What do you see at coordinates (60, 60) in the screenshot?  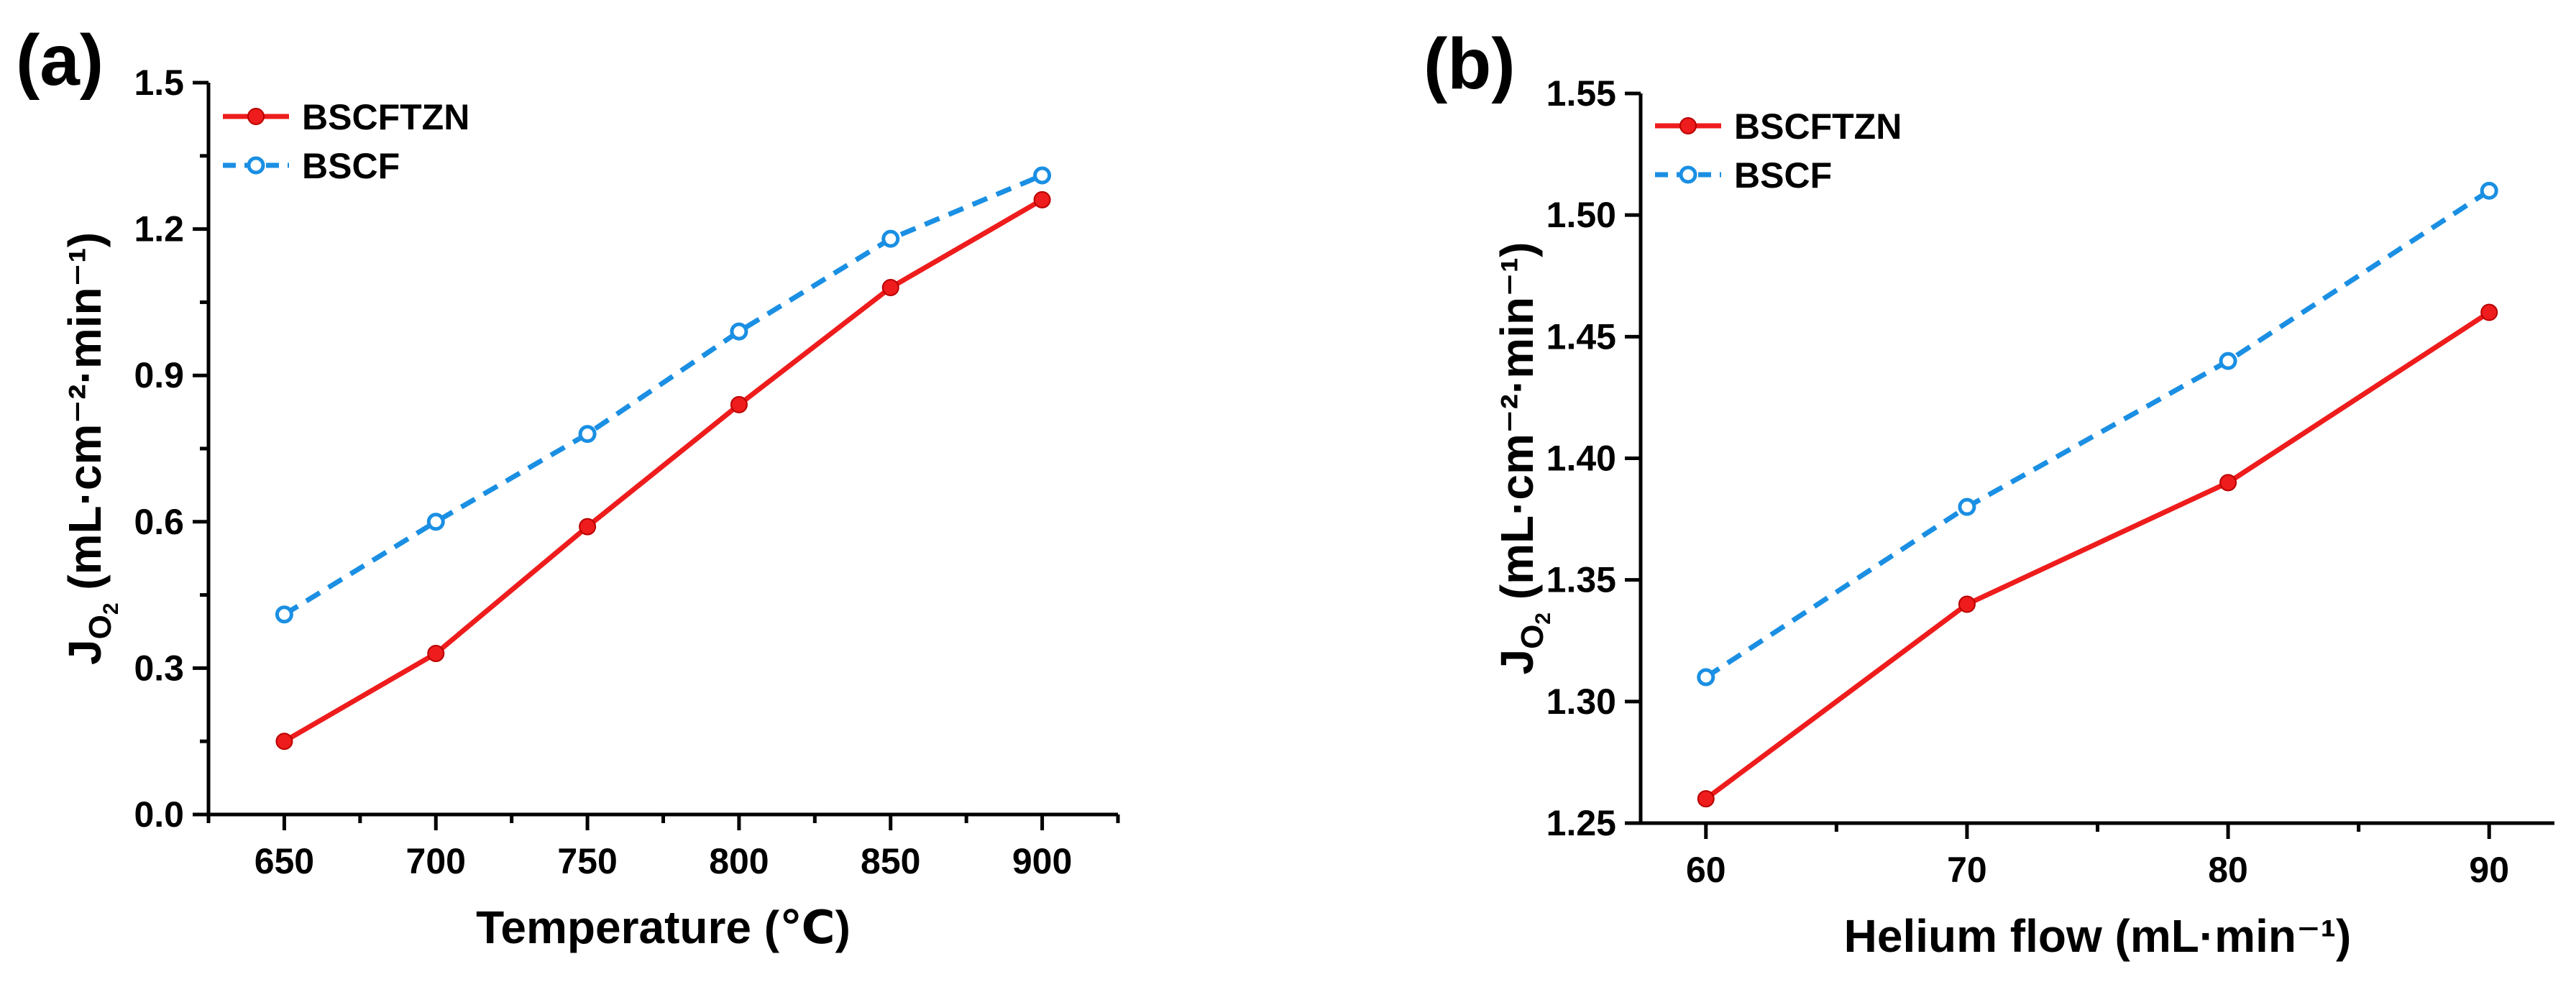 I see `panel-label: (a)` at bounding box center [60, 60].